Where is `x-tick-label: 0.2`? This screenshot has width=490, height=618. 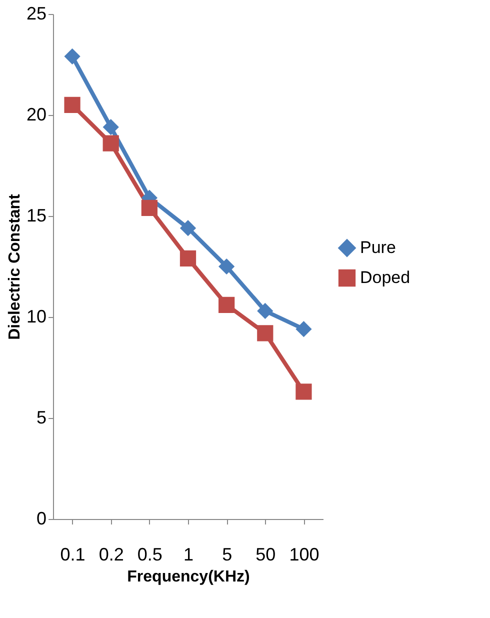
x-tick-label: 0.2 is located at coordinates (111, 554).